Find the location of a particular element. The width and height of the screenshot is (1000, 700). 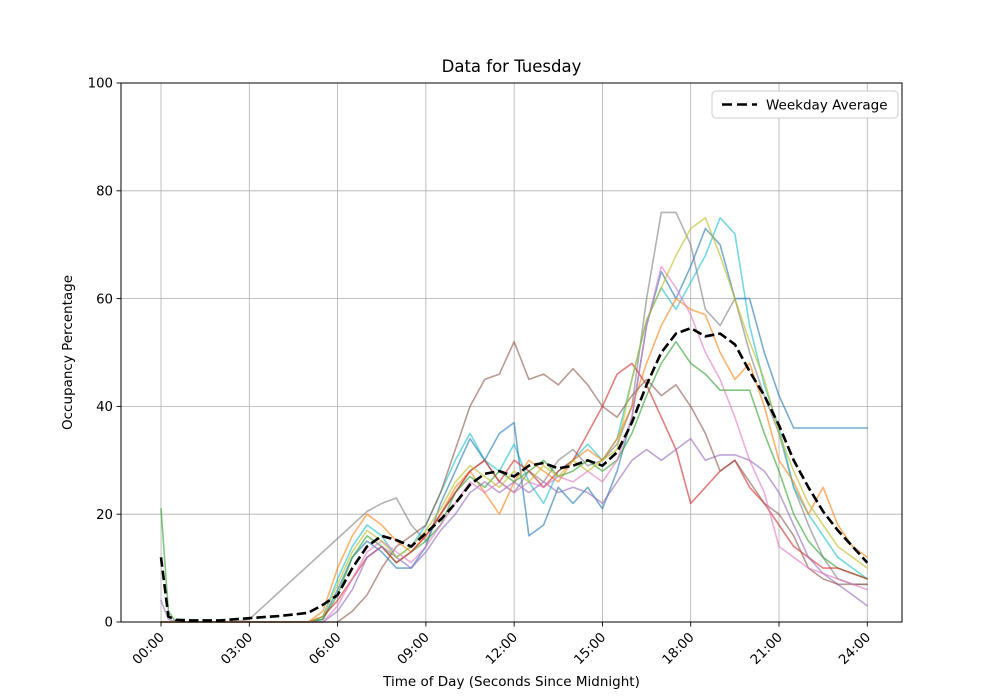

x-tick-label: 00:00 is located at coordinates (149, 649).